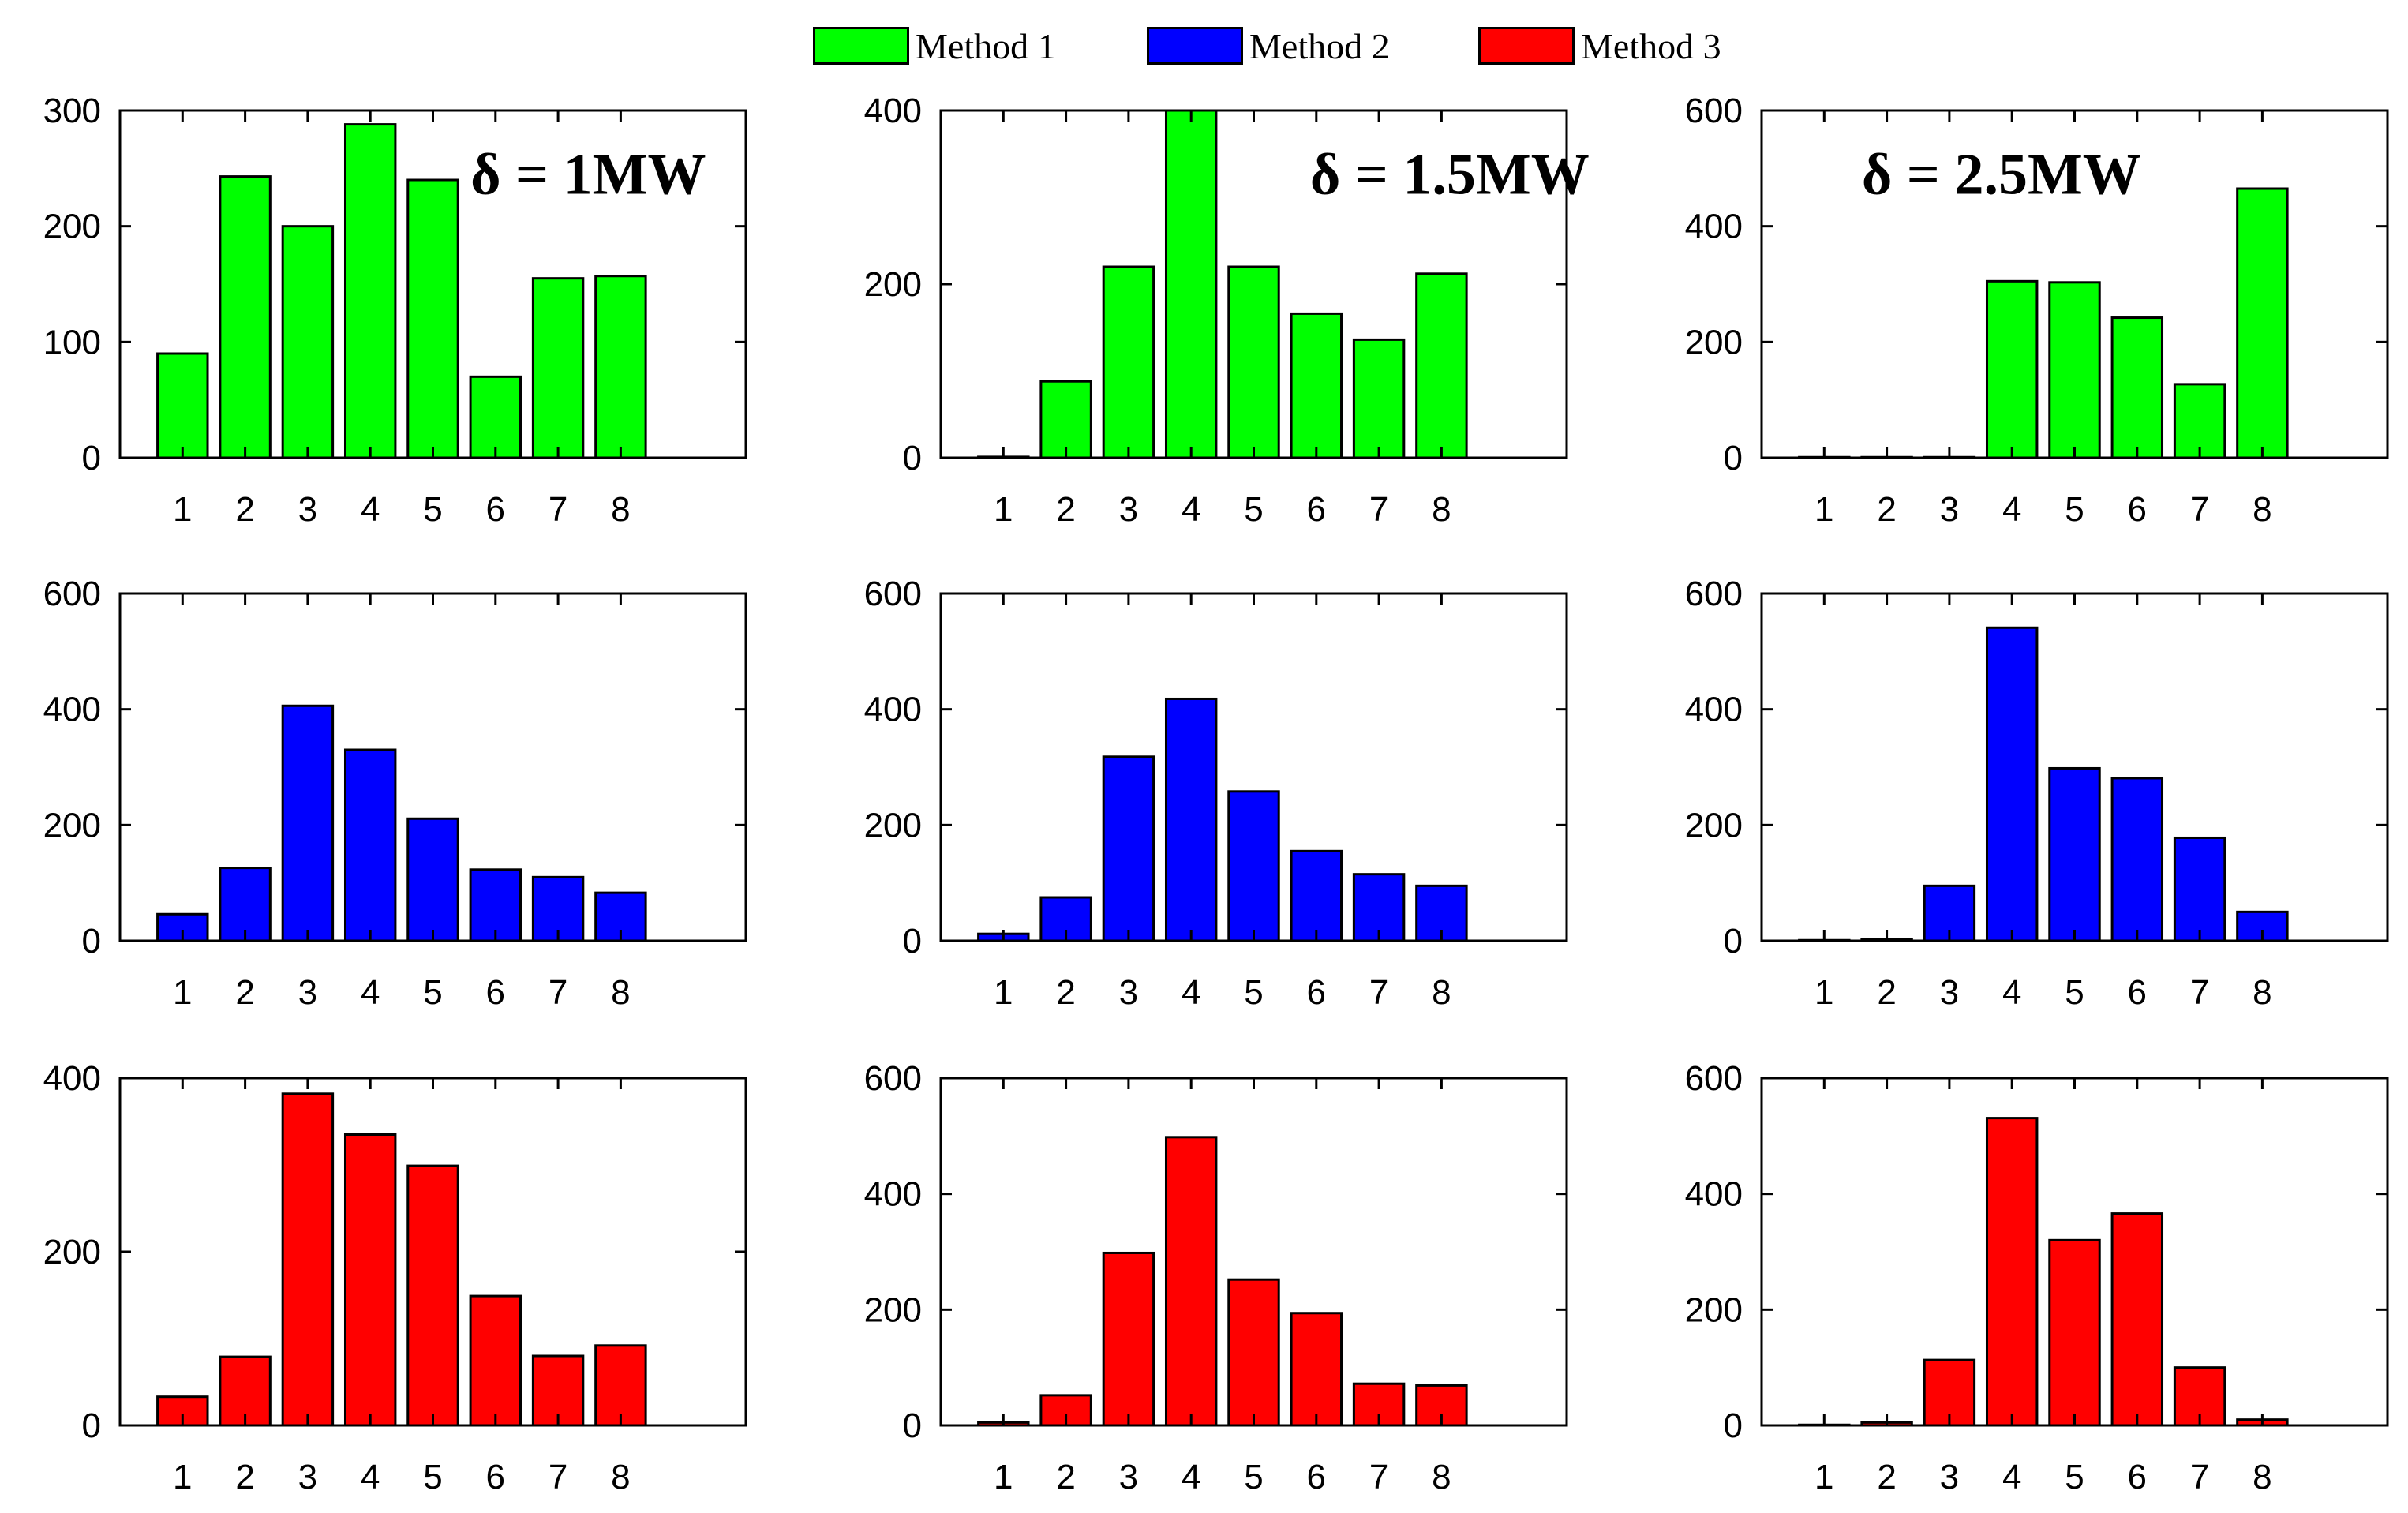  What do you see at coordinates (1450, 175) in the screenshot?
I see `delta-annotation: δ = 1.5MW` at bounding box center [1450, 175].